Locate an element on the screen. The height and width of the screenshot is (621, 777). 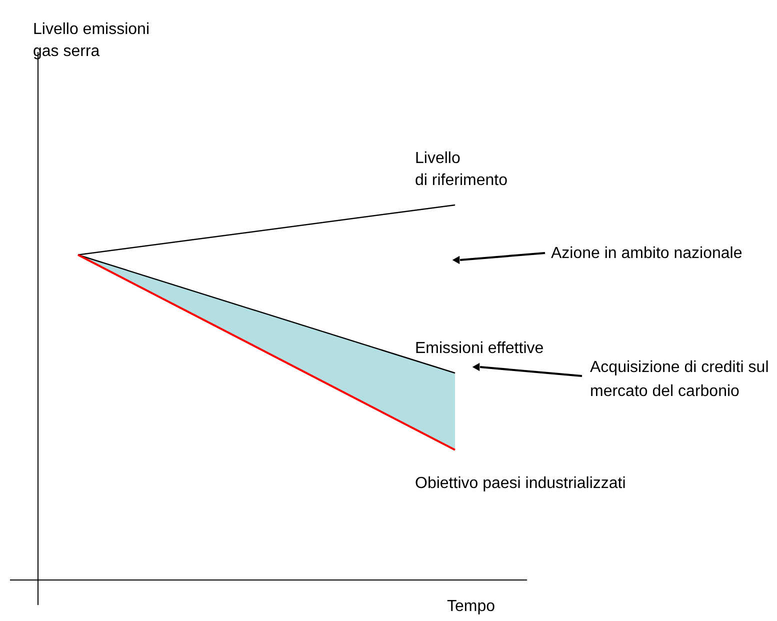
x-axis-title: Tempo is located at coordinates (471, 606).